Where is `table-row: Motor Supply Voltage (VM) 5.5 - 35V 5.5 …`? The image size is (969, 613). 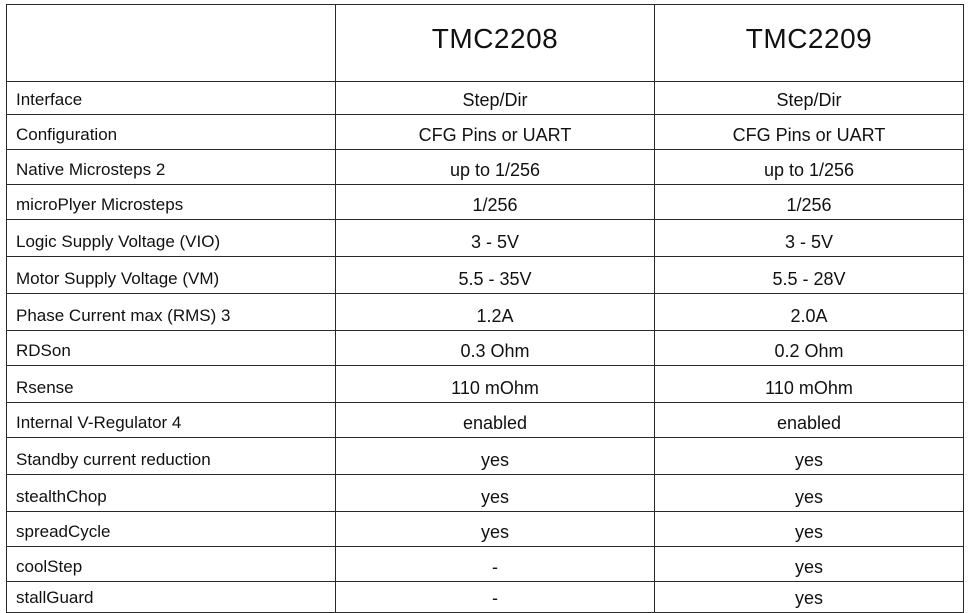 table-row: Motor Supply Voltage (VM) 5.5 - 35V 5.5 … is located at coordinates (485, 275).